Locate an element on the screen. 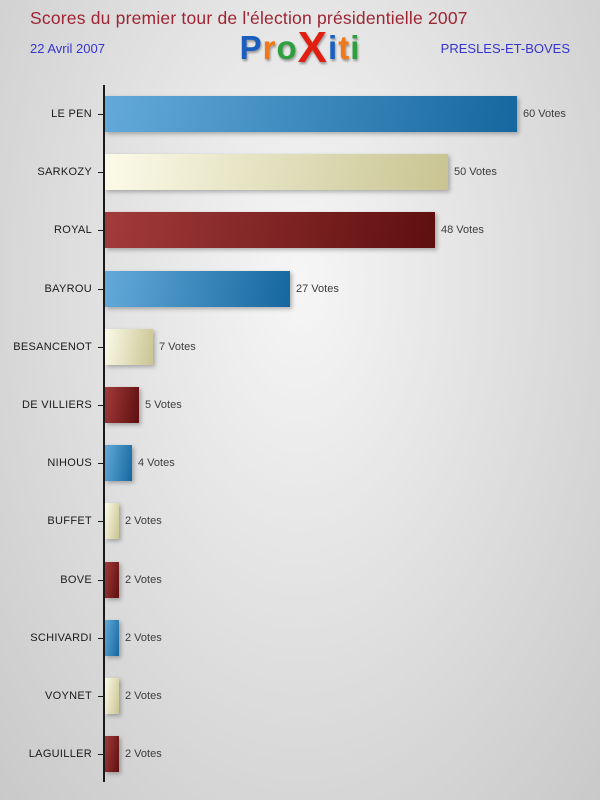 This screenshot has width=600, height=800. category-label: BOVE is located at coordinates (51, 580).